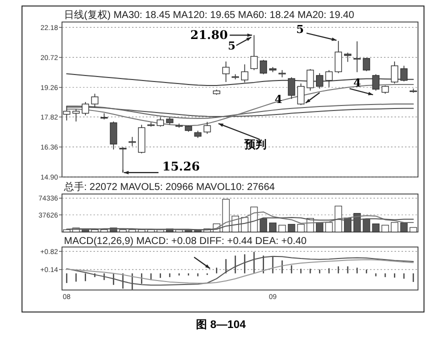 This screenshot has width=442, height=346. I want to click on annotation: 21.80, so click(209, 35).